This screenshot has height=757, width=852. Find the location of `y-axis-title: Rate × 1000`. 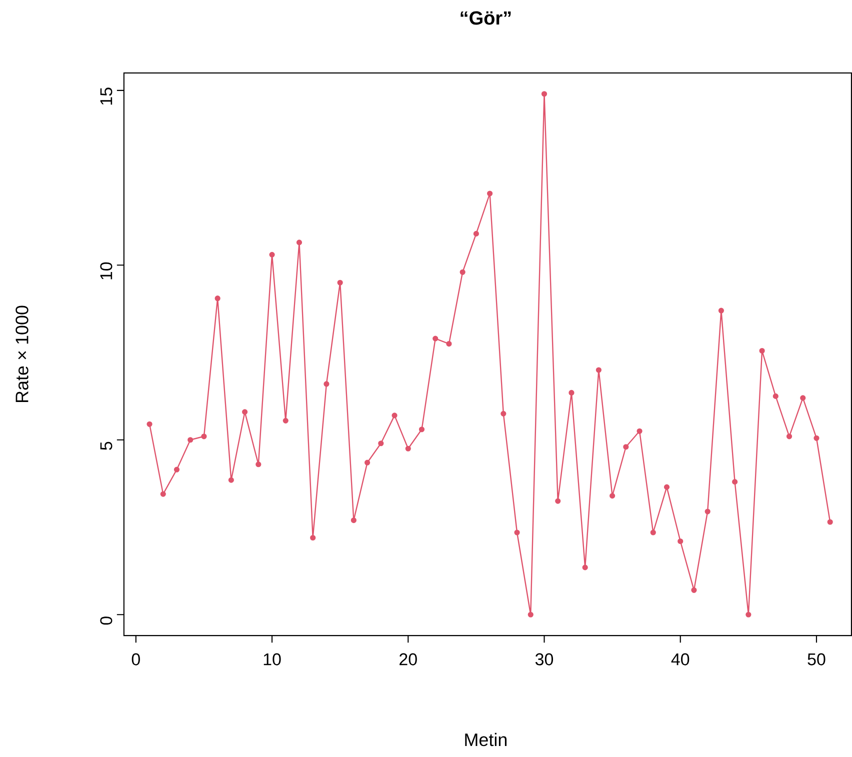

y-axis-title: Rate × 1000 is located at coordinates (22, 354).